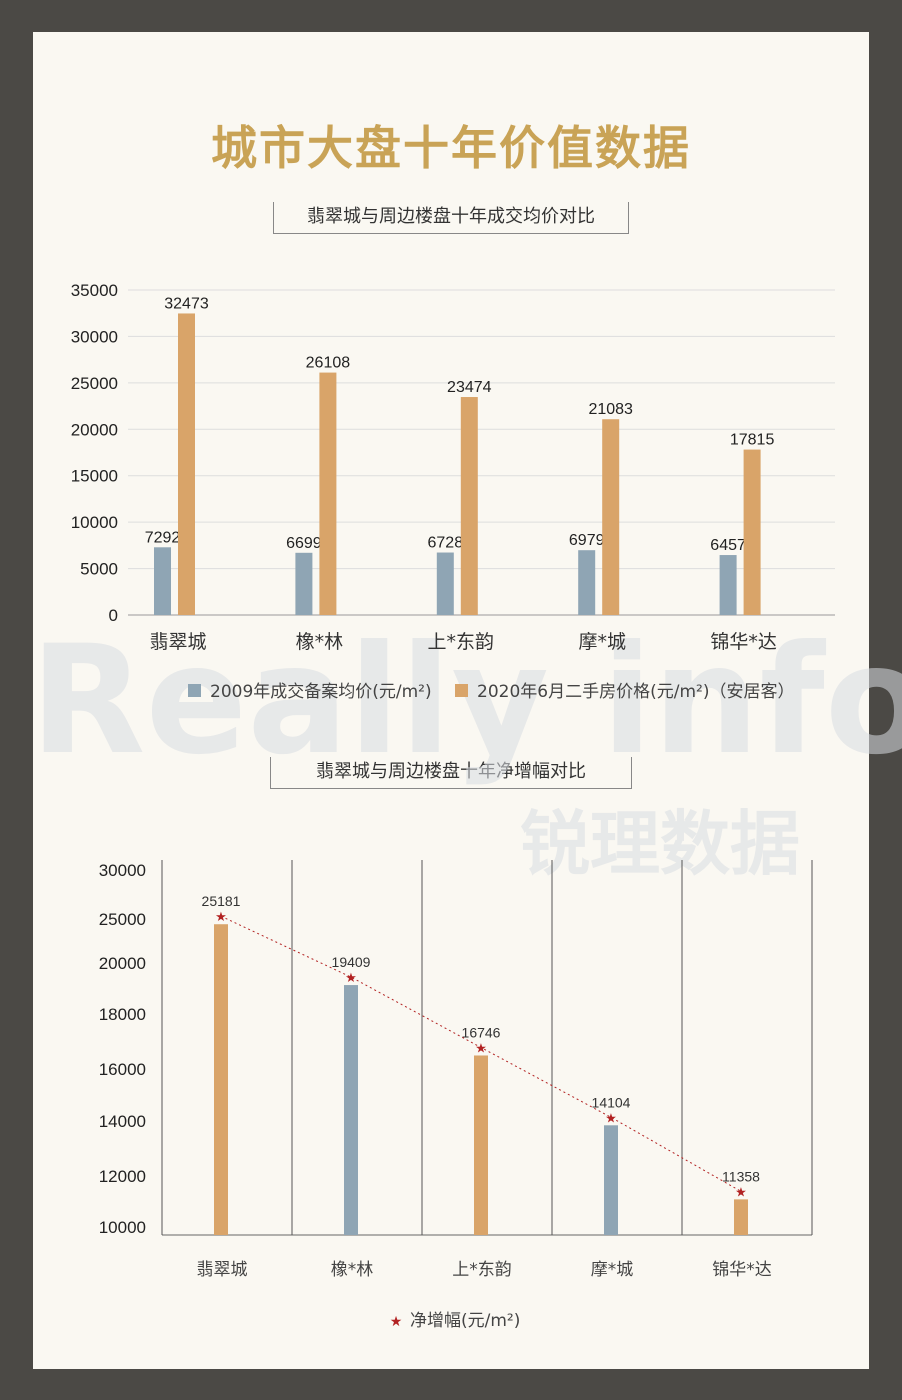  I want to click on trend-line, so click(481, 1053).